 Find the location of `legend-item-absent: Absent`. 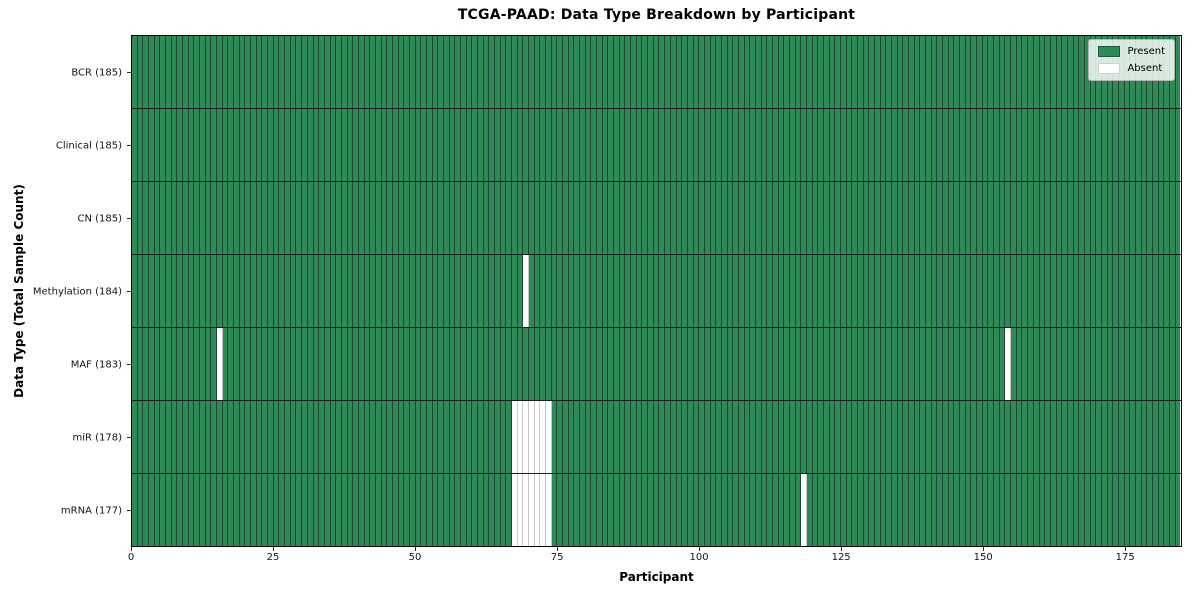

legend-item-absent: Absent is located at coordinates (1131, 68).